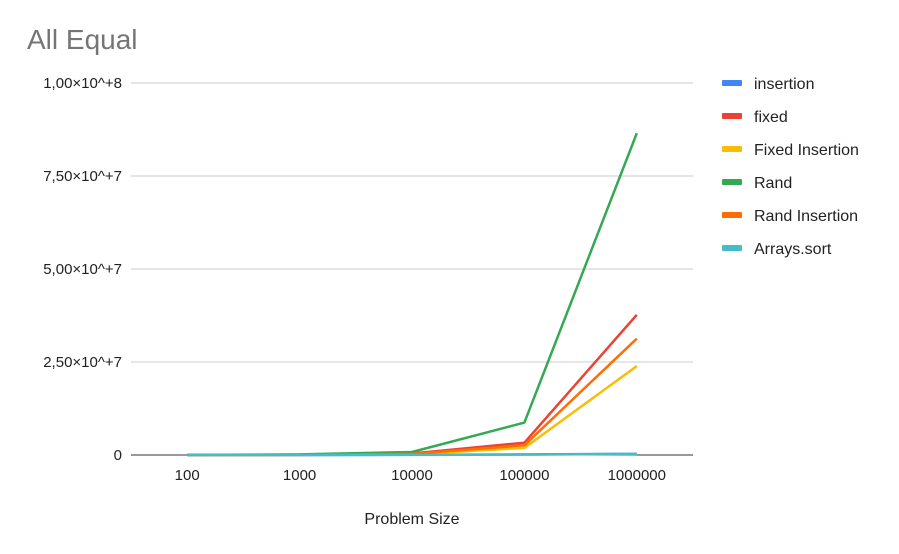  I want to click on legend-swatch-rand, so click(732, 182).